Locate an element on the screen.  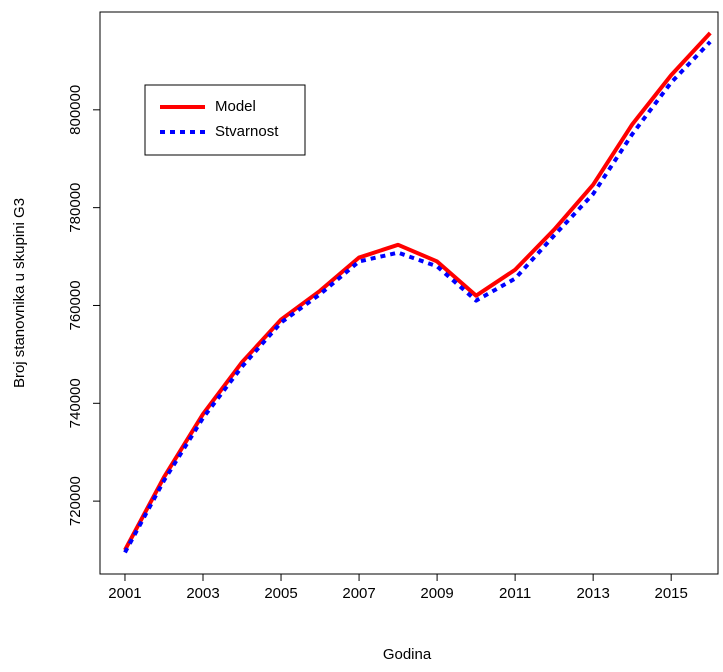
y-tick-label: 760000 is located at coordinates (75, 305).